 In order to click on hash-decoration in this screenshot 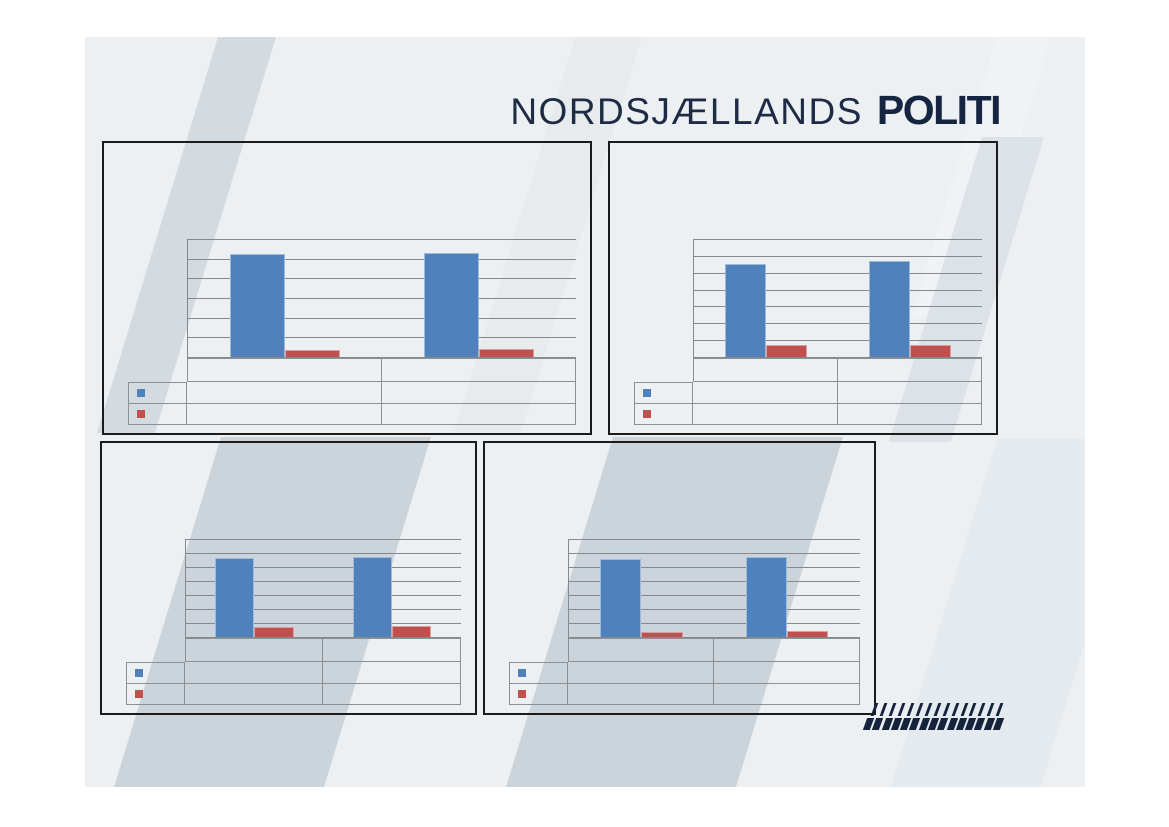, I will do `click(933, 717)`.